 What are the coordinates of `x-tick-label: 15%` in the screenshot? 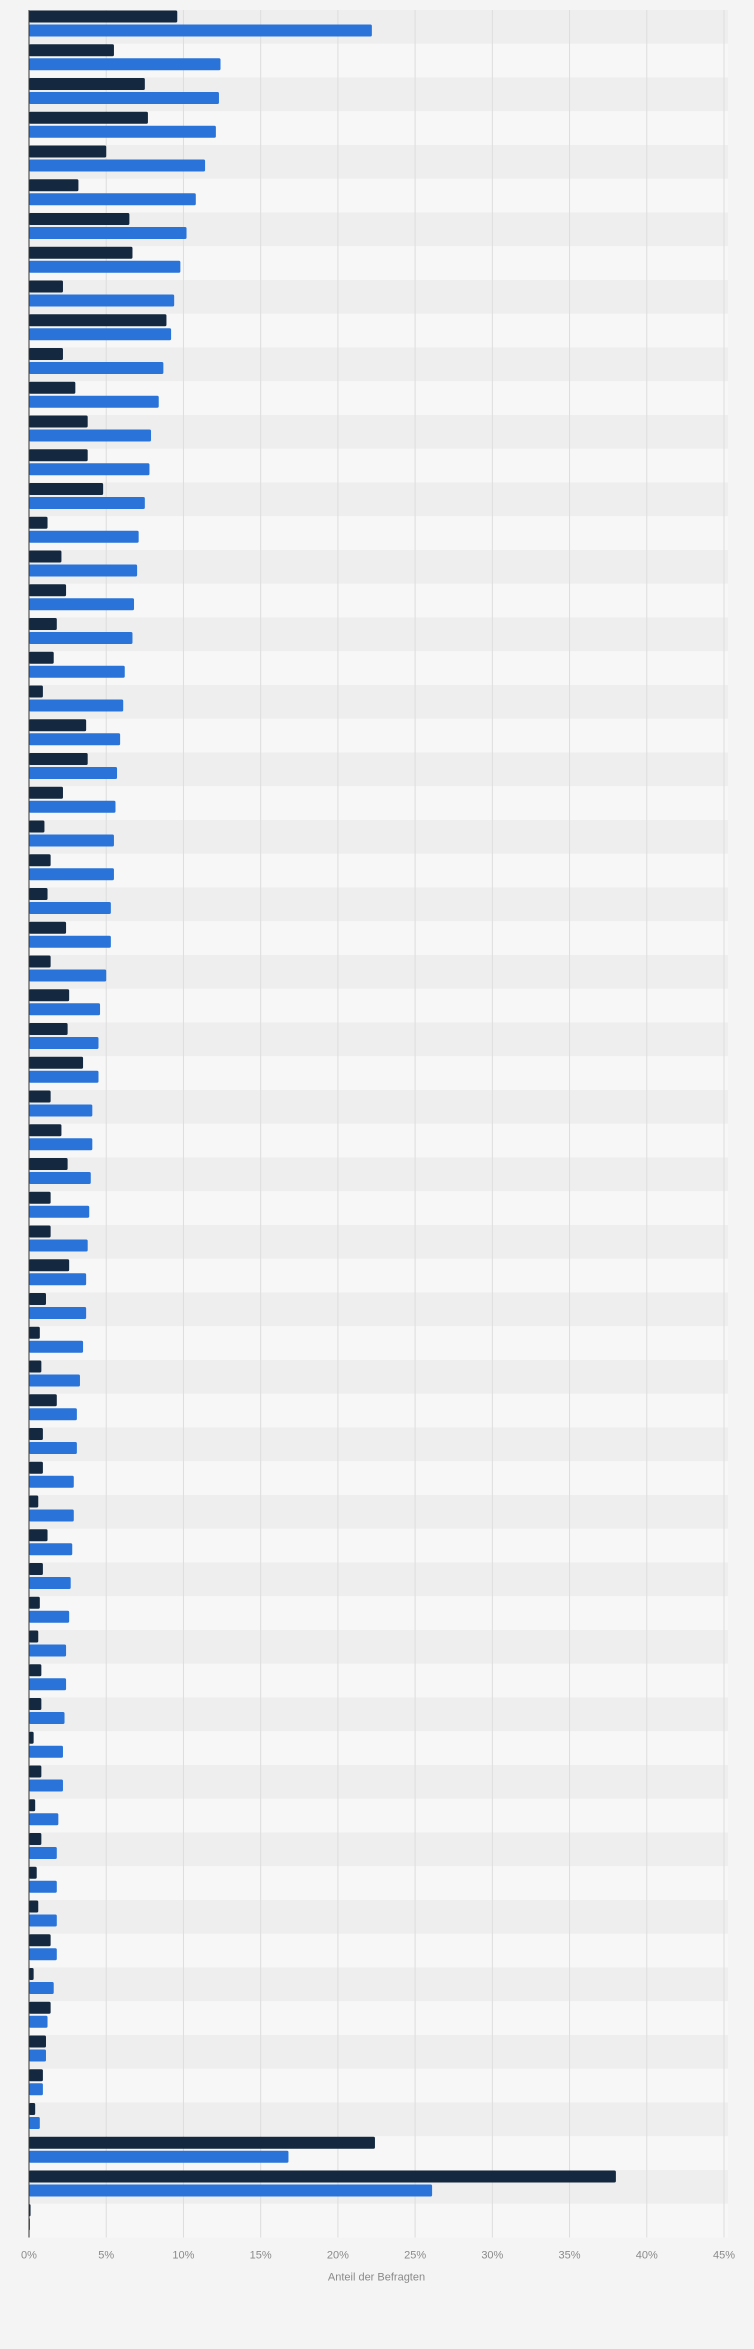 It's located at (261, 2256).